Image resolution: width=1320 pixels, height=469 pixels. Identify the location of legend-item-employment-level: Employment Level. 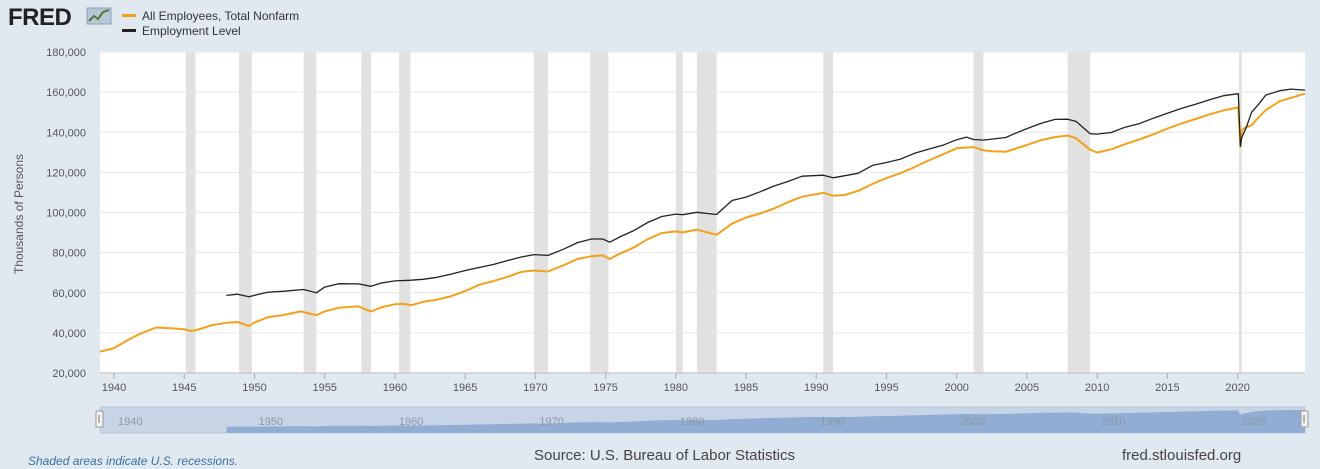
(210, 30).